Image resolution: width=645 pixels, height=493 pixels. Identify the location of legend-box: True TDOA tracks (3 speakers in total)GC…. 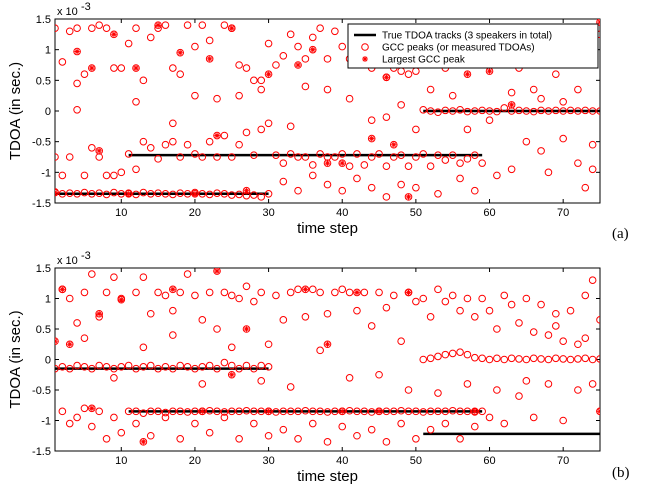
(473, 46).